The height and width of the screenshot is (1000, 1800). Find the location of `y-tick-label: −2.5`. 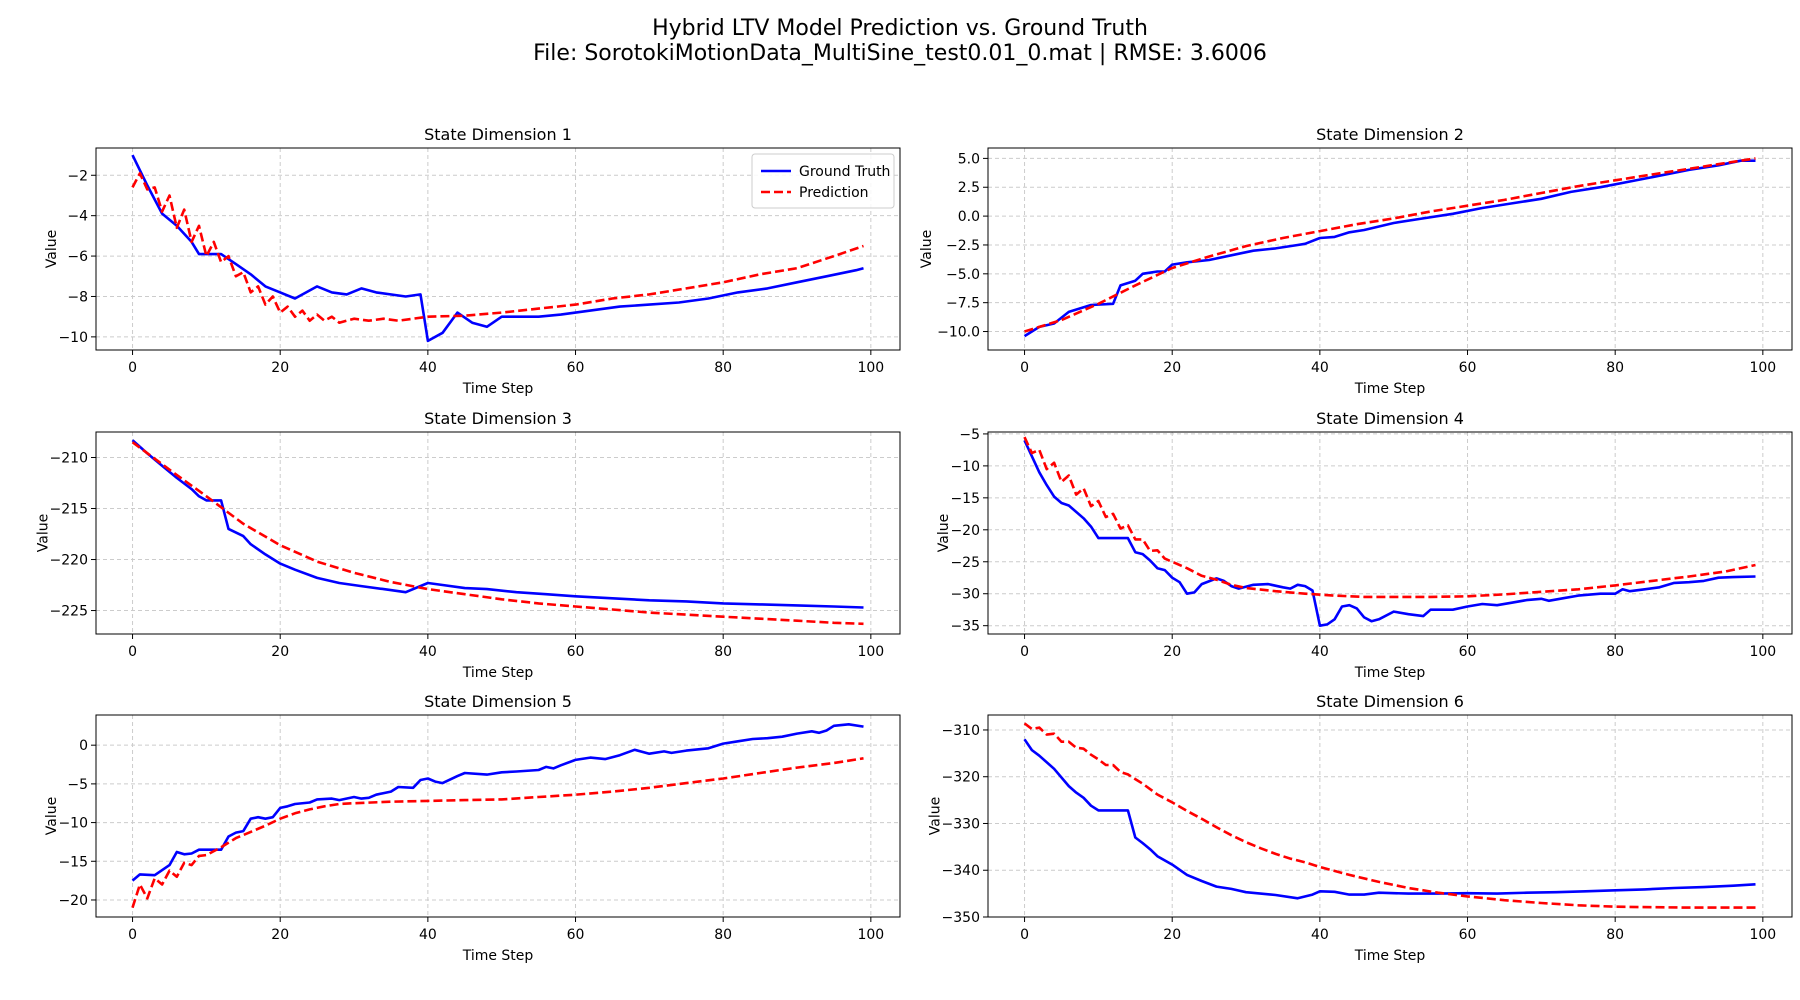

y-tick-label: −2.5 is located at coordinates (963, 246).